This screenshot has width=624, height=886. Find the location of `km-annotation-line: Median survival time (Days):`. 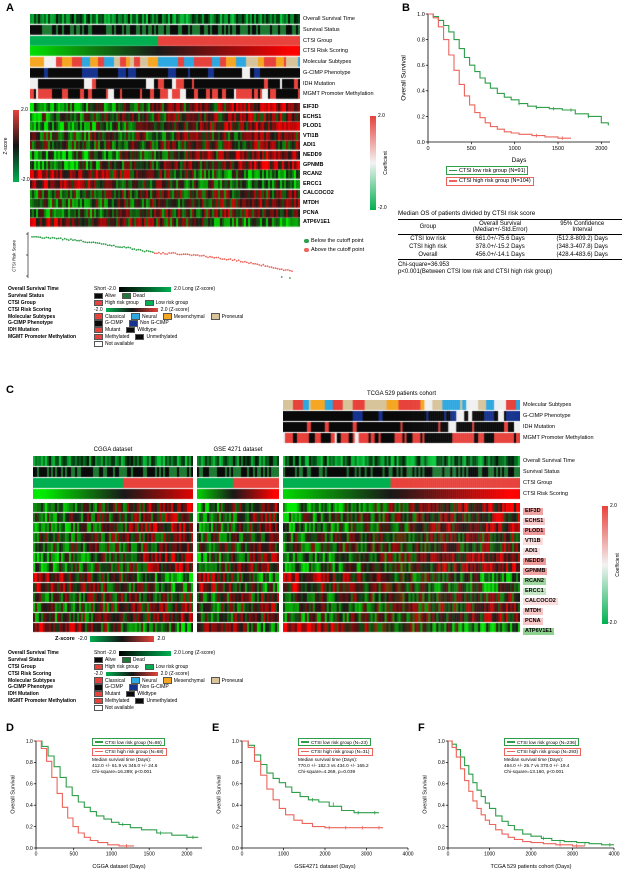

km-annotation-line: Median survival time (Days): is located at coordinates (534, 759).